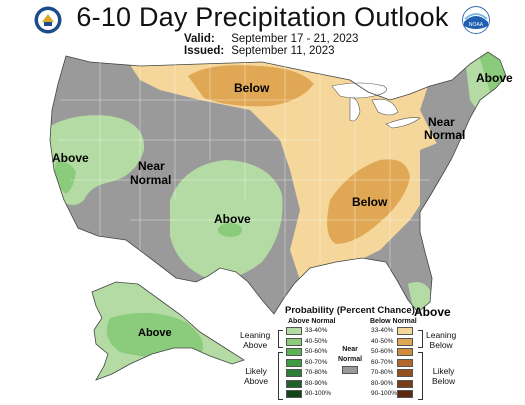 The height and width of the screenshot is (405, 525). What do you see at coordinates (382, 351) in the screenshot?
I see `legend-below-range: 50-60%` at bounding box center [382, 351].